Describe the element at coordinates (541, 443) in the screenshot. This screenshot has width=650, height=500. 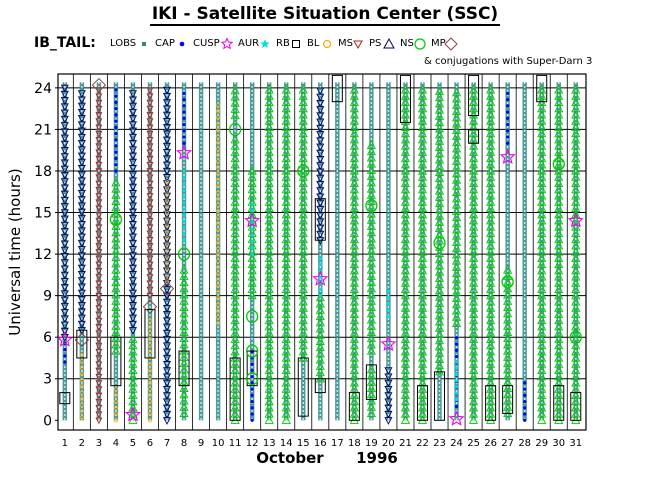
I see `x-tick-label: 29` at that location.